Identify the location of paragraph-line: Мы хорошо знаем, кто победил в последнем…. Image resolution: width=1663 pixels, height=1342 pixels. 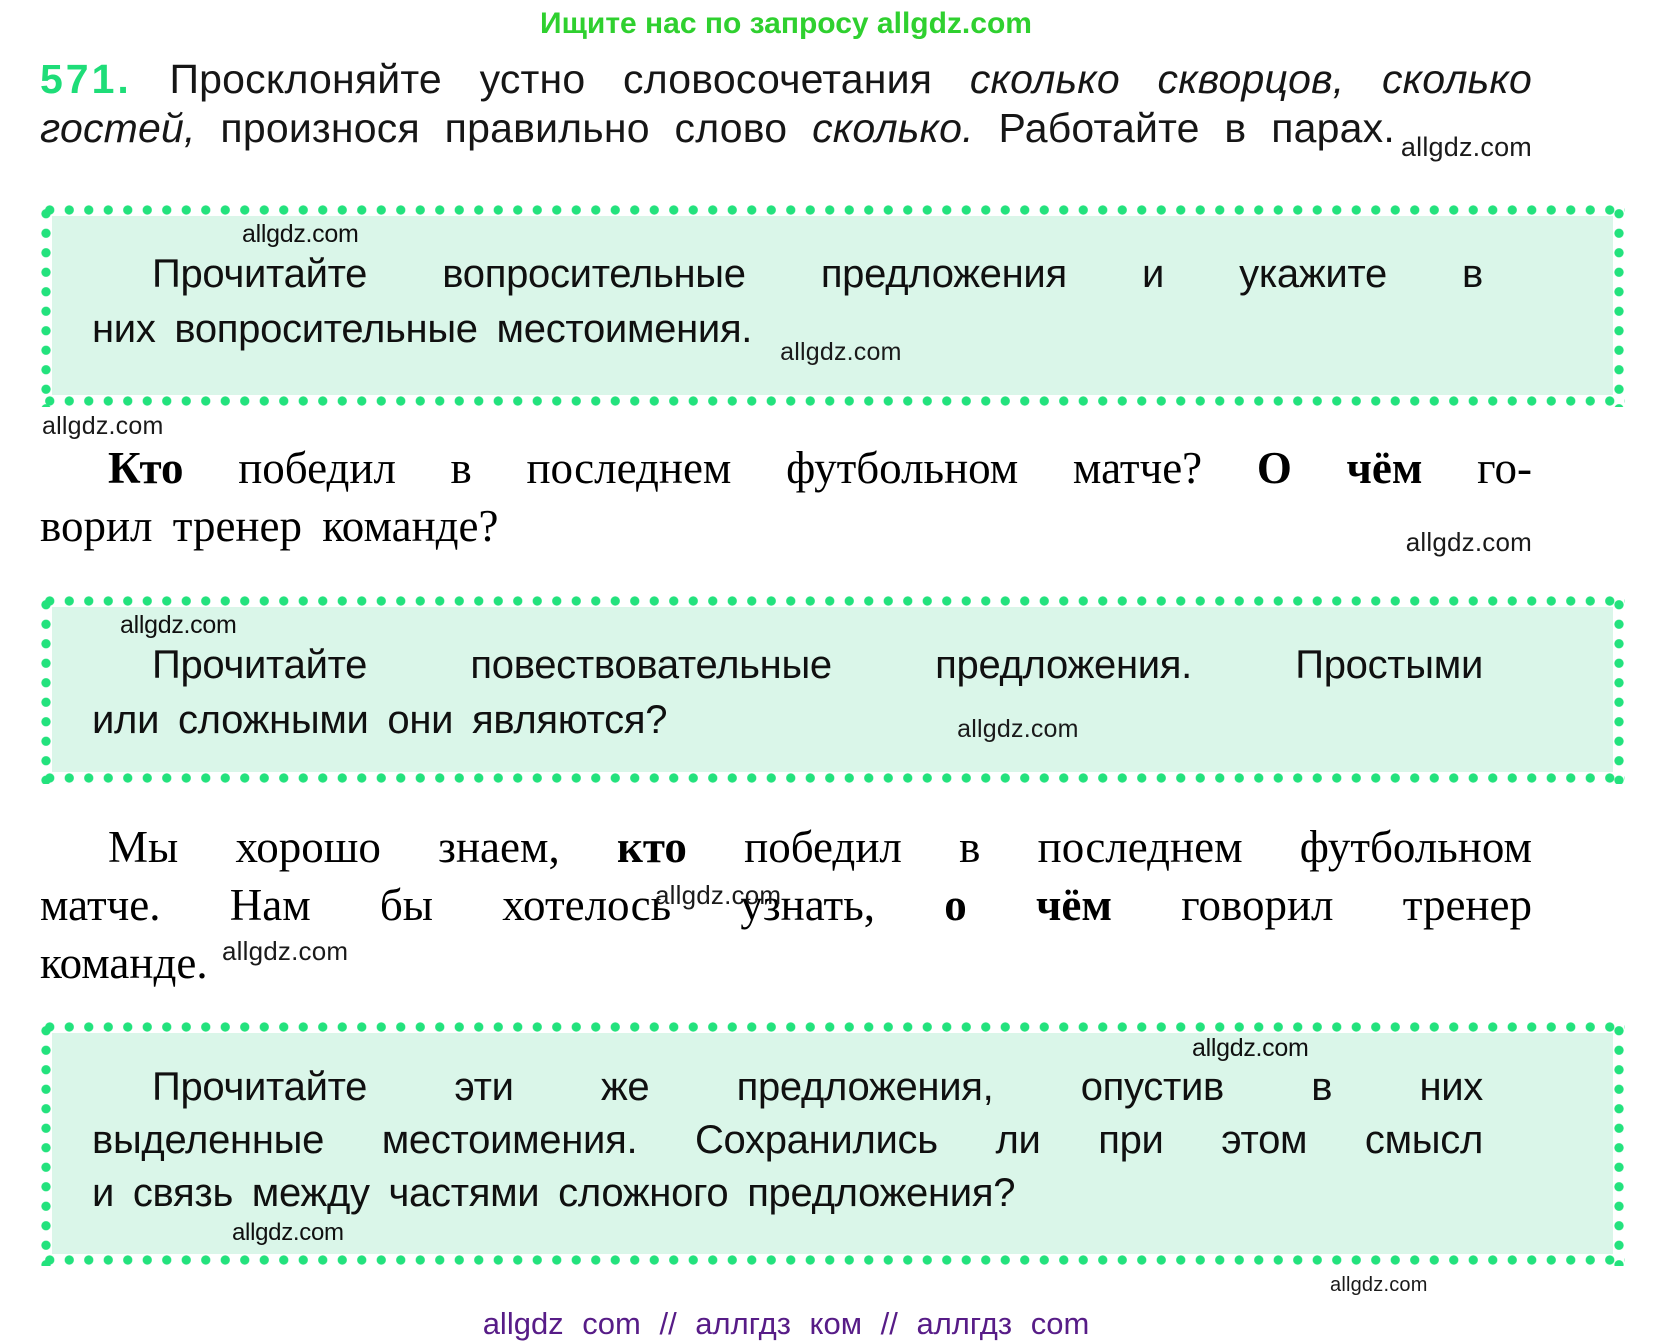
(820, 847).